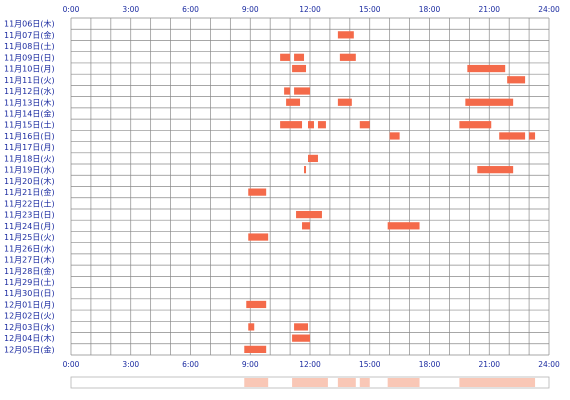 This screenshot has height=400, width=570. Describe the element at coordinates (29, 91) in the screenshot. I see `day-label: 11月12日(水)` at that location.